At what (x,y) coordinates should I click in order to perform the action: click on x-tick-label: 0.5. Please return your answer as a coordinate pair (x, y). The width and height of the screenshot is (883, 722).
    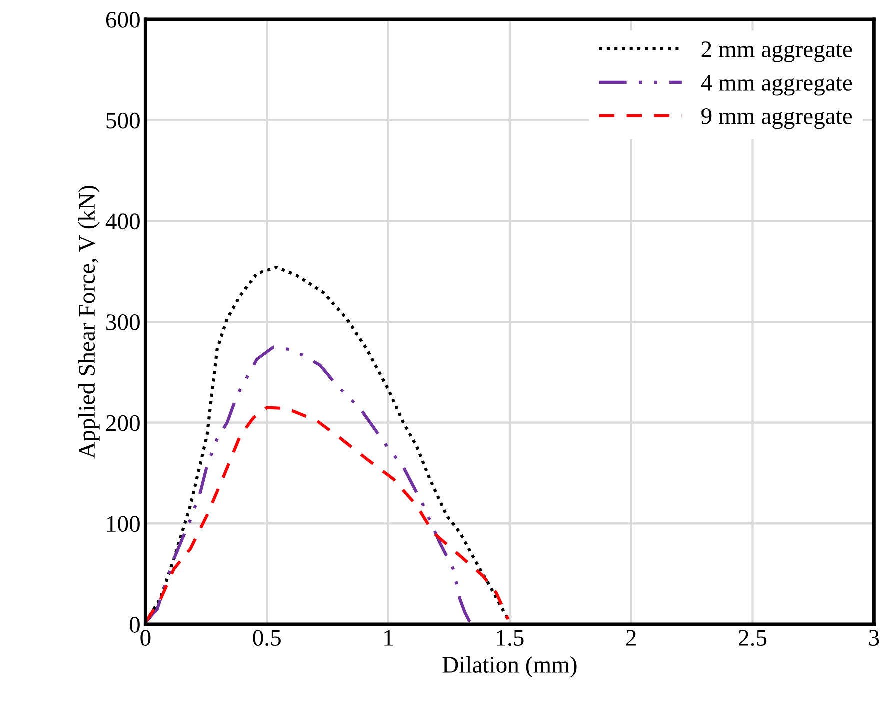
    Looking at the image, I should click on (267, 638).